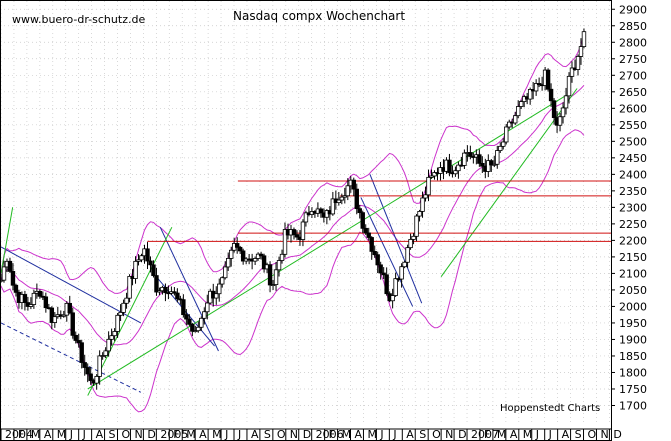 The height and width of the screenshot is (441, 671). Describe the element at coordinates (633, 174) in the screenshot. I see `y-tick-label: 2400` at that location.